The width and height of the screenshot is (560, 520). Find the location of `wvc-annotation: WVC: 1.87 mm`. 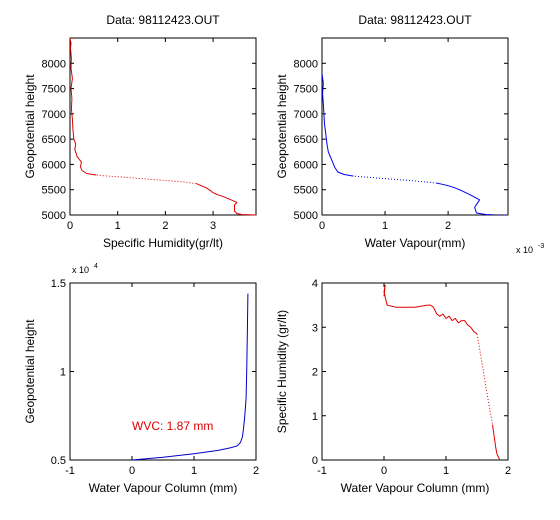

wvc-annotation: WVC: 1.87 mm is located at coordinates (172, 426).